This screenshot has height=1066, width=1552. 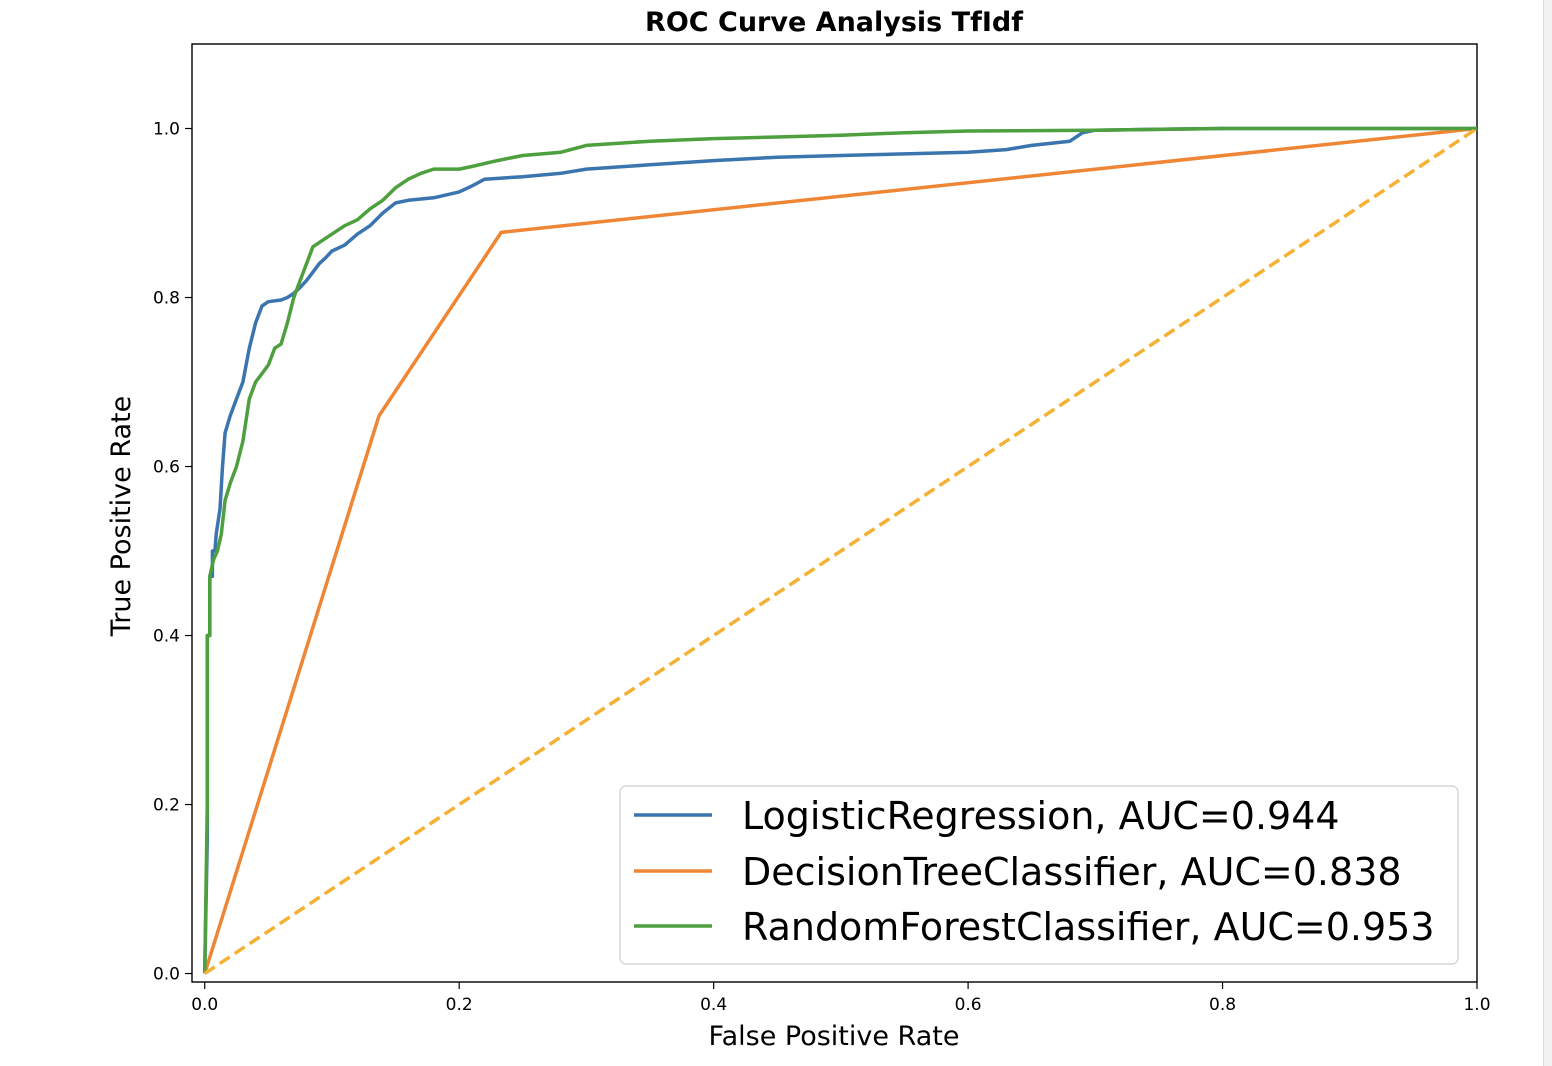 I want to click on legend-entry-random-forest: RandomForestClassifier, AUC=0.953, so click(x=1034, y=927).